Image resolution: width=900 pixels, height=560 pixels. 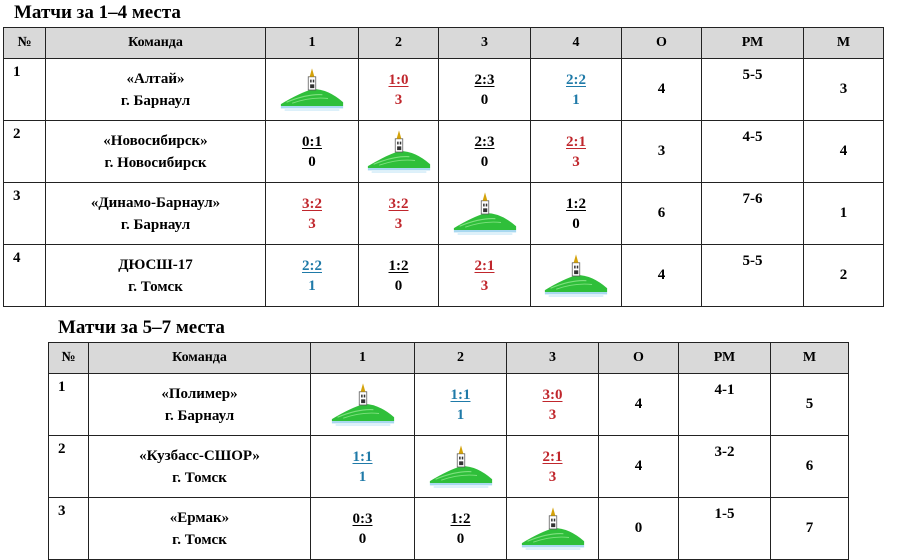 I want to click on final-place: 3, so click(x=844, y=90).